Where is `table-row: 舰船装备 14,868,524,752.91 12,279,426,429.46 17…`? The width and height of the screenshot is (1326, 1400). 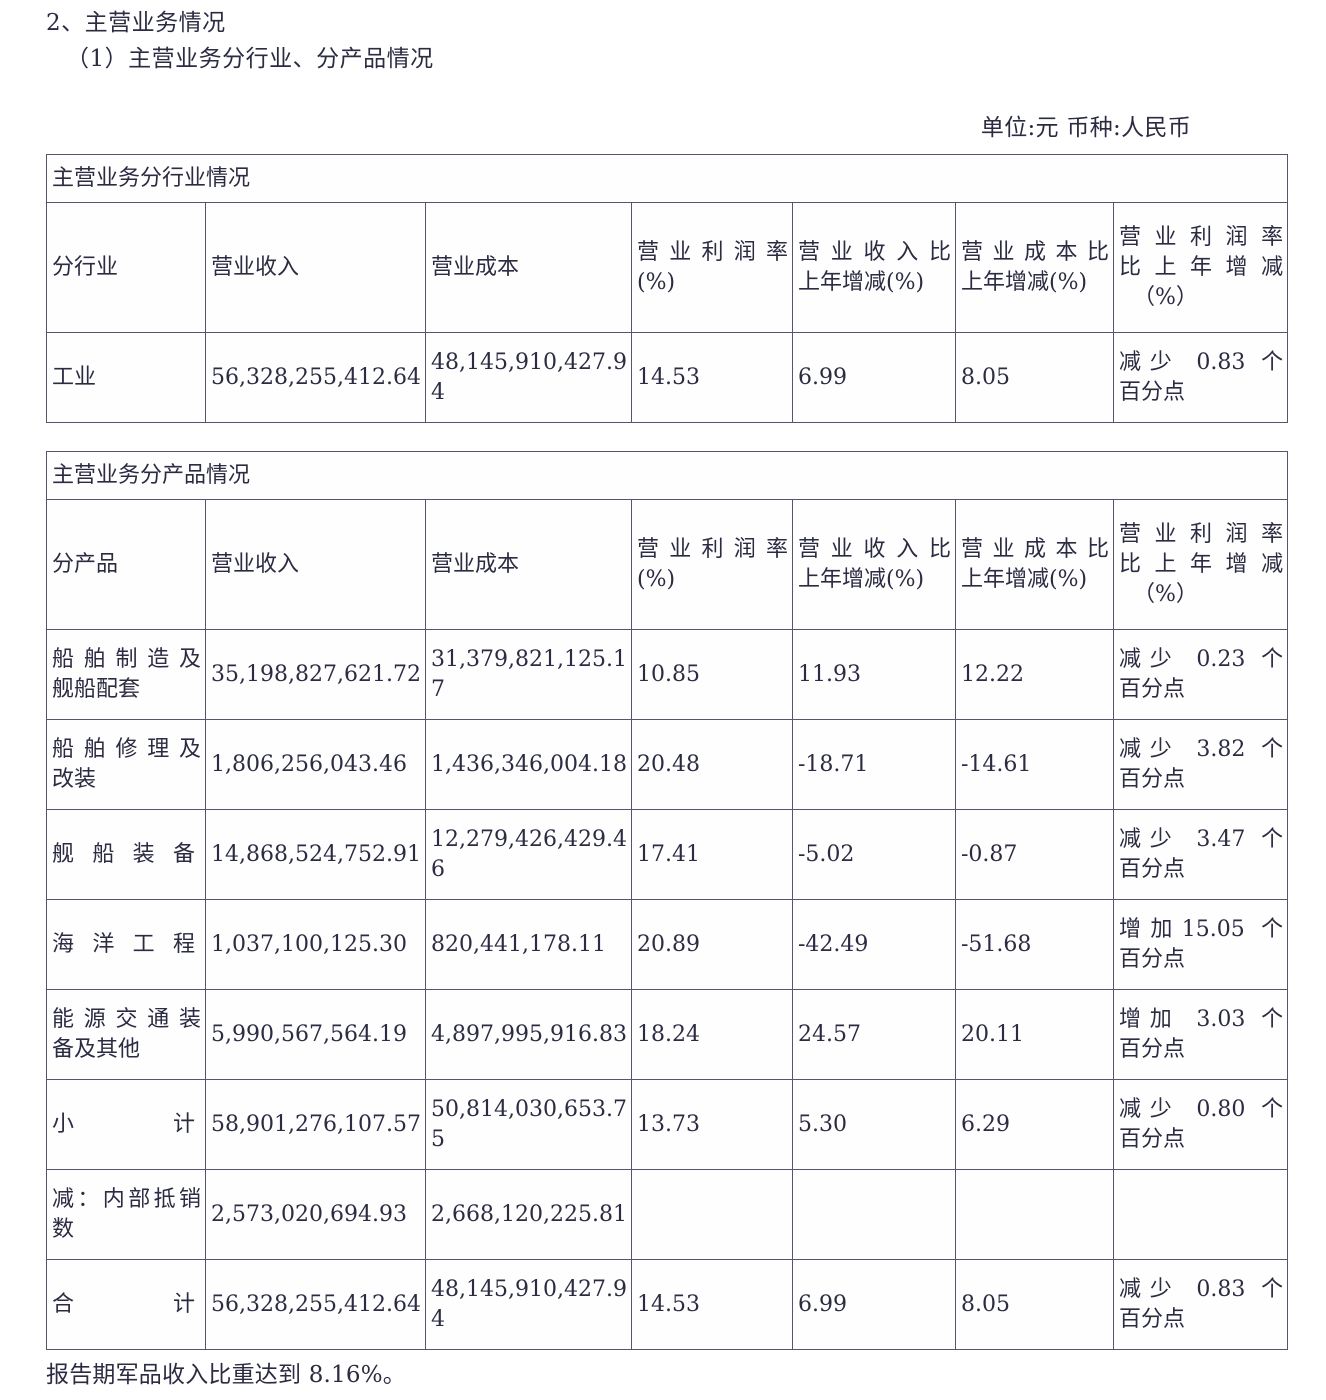 table-row: 舰船装备 14,868,524,752.91 12,279,426,429.46 17… is located at coordinates (667, 854).